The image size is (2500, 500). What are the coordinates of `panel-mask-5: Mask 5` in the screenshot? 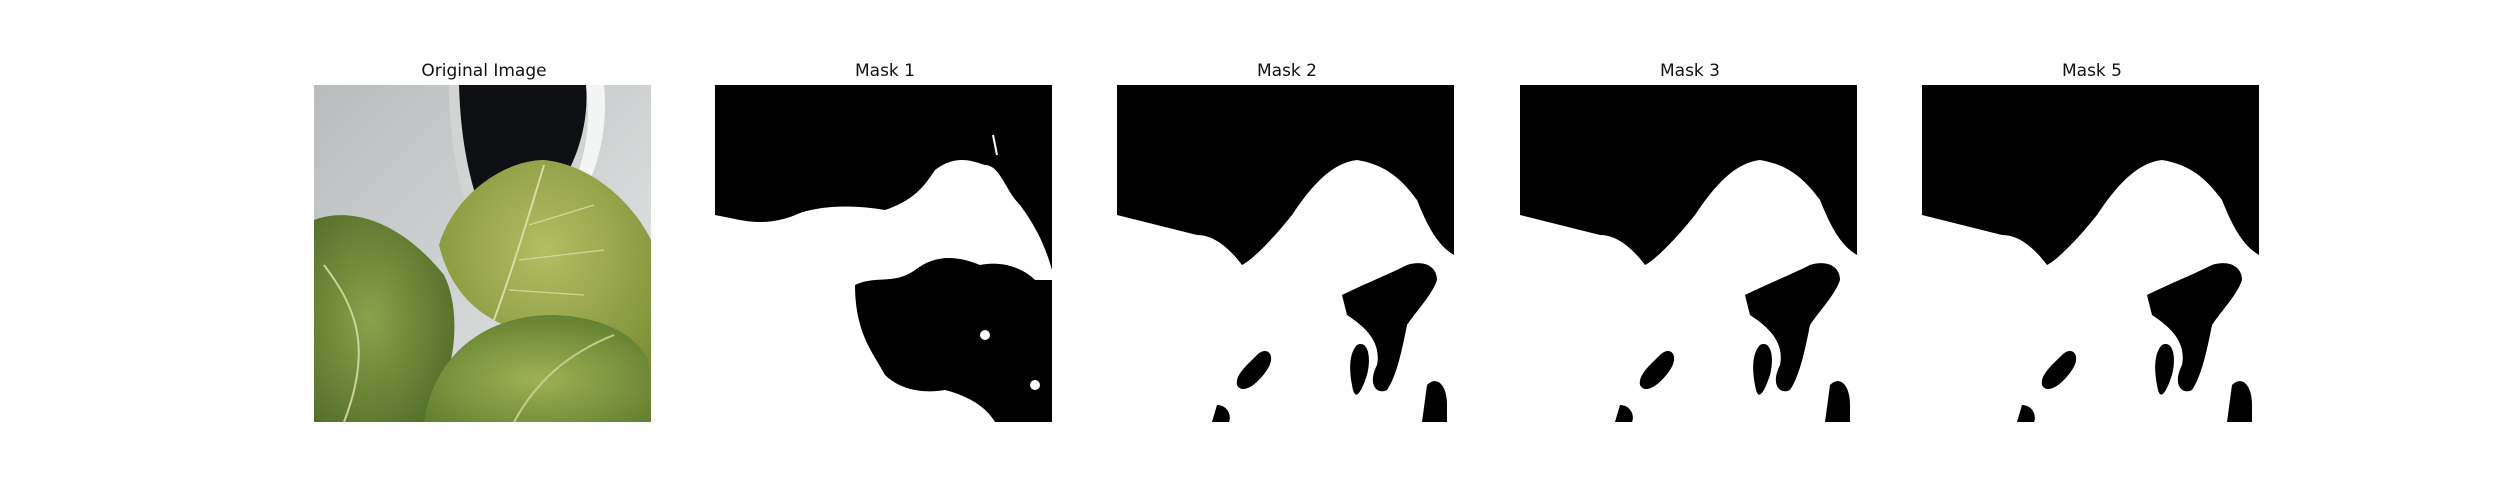 It's located at (2092, 240).